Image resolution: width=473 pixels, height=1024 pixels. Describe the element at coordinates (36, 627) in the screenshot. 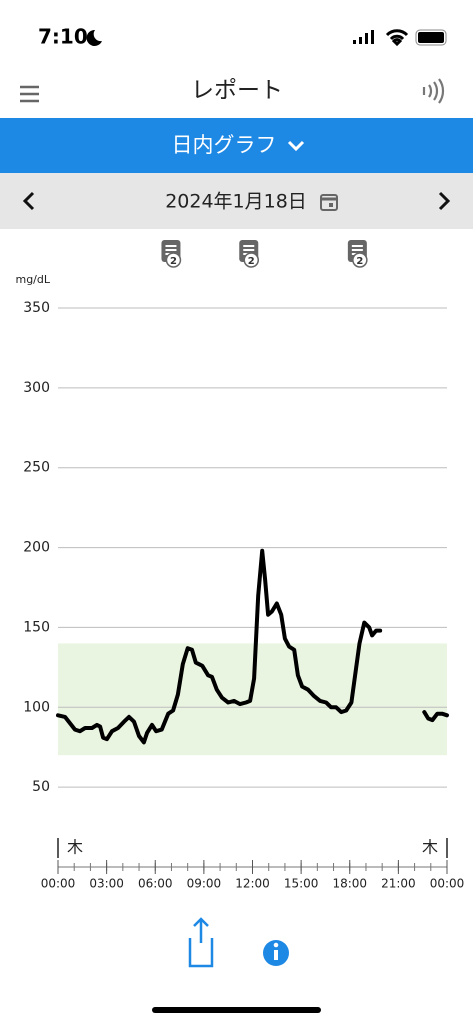

I see `y-tick-label: 150` at that location.